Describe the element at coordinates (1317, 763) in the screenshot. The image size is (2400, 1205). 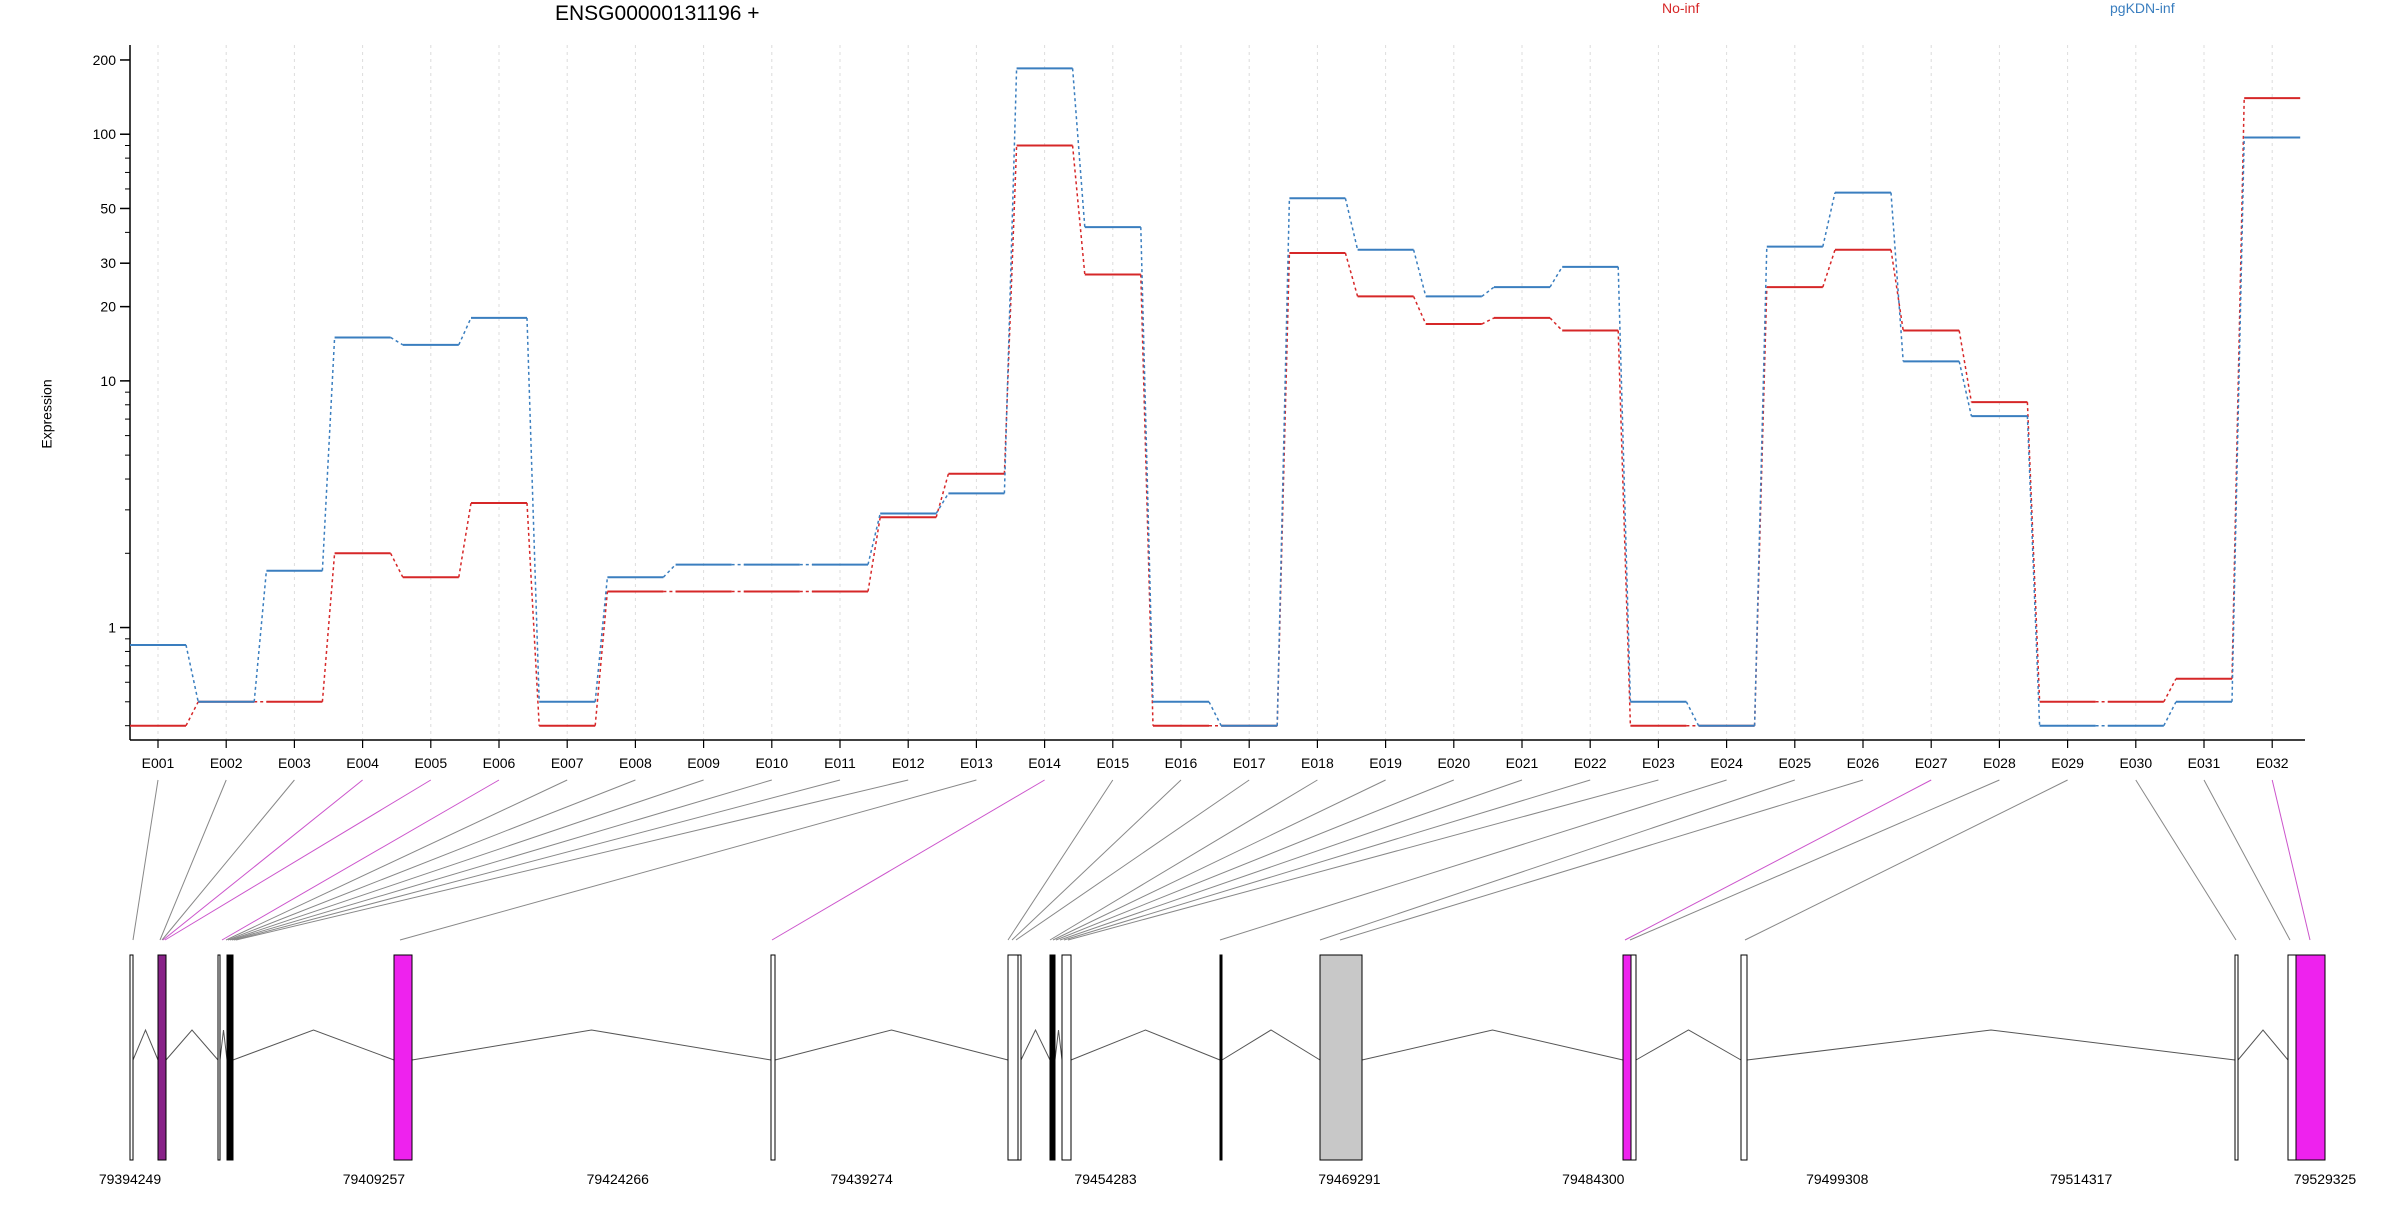
I see `x-tick-label-e018: E018` at that location.